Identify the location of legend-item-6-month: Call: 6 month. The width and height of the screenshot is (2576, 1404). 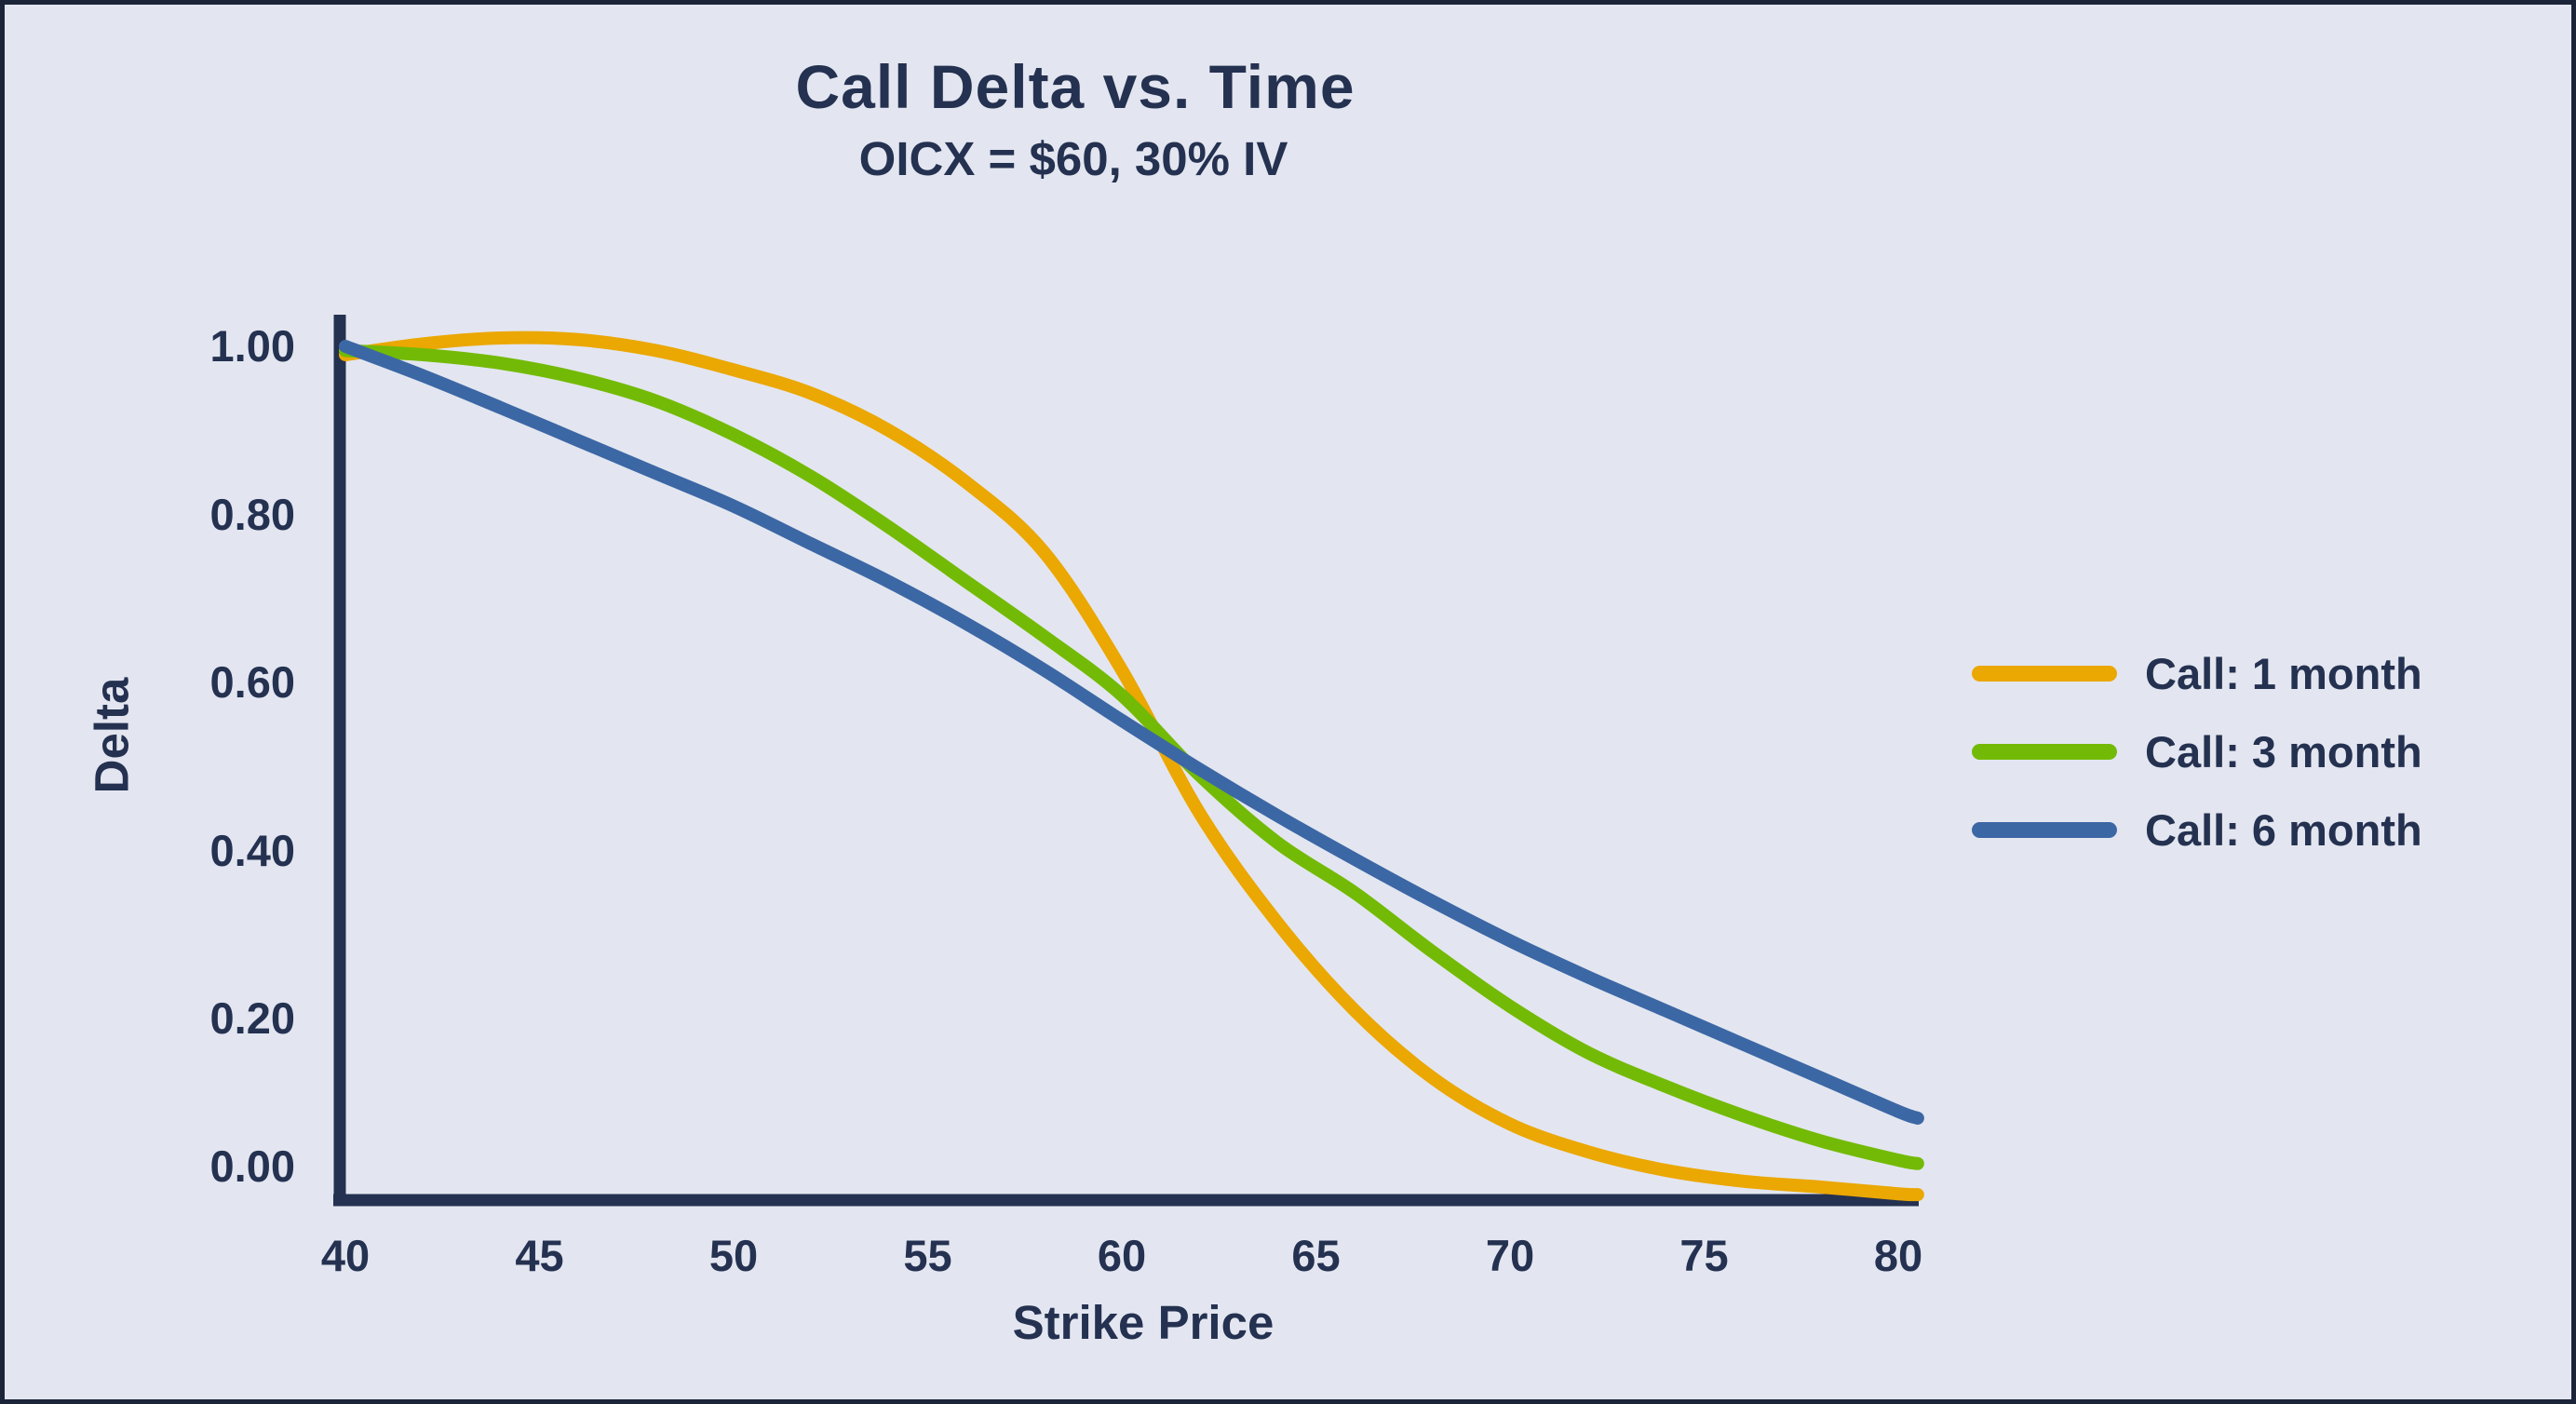
(2197, 830).